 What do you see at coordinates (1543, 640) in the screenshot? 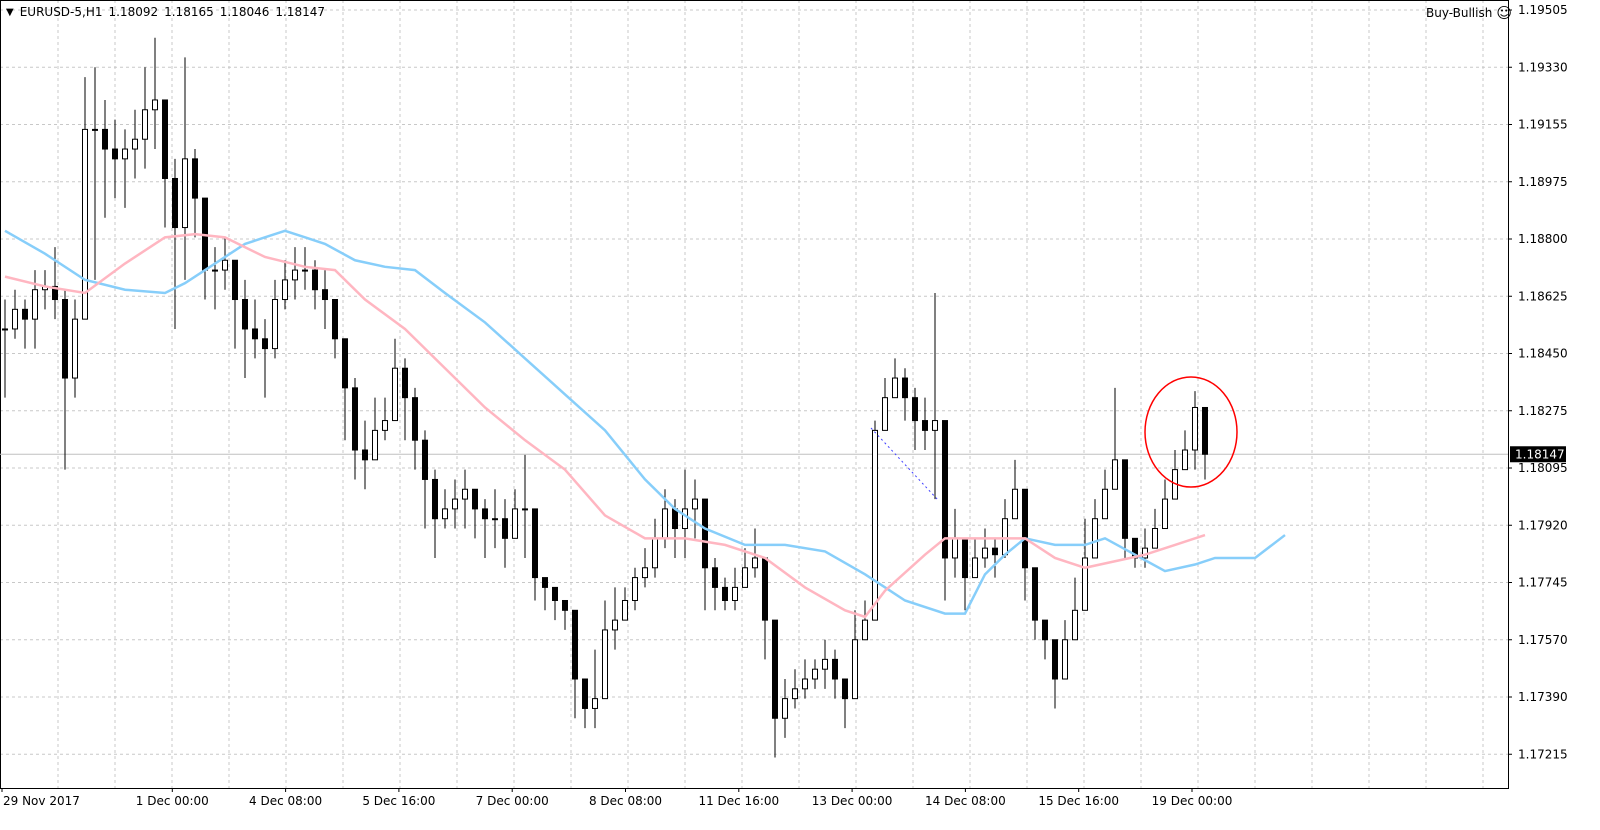
I see `y-tick-label: 1.17570` at bounding box center [1543, 640].